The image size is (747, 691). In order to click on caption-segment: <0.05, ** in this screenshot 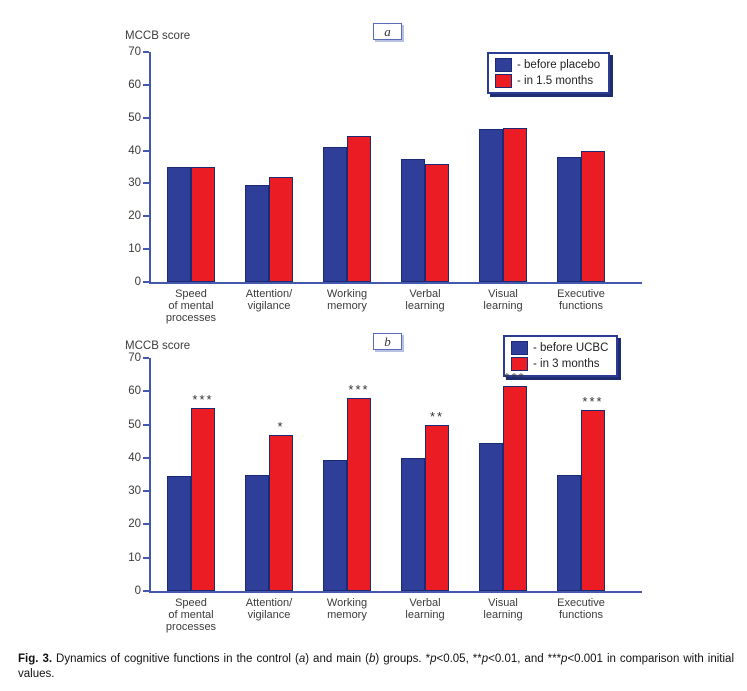, I will do `click(459, 659)`.